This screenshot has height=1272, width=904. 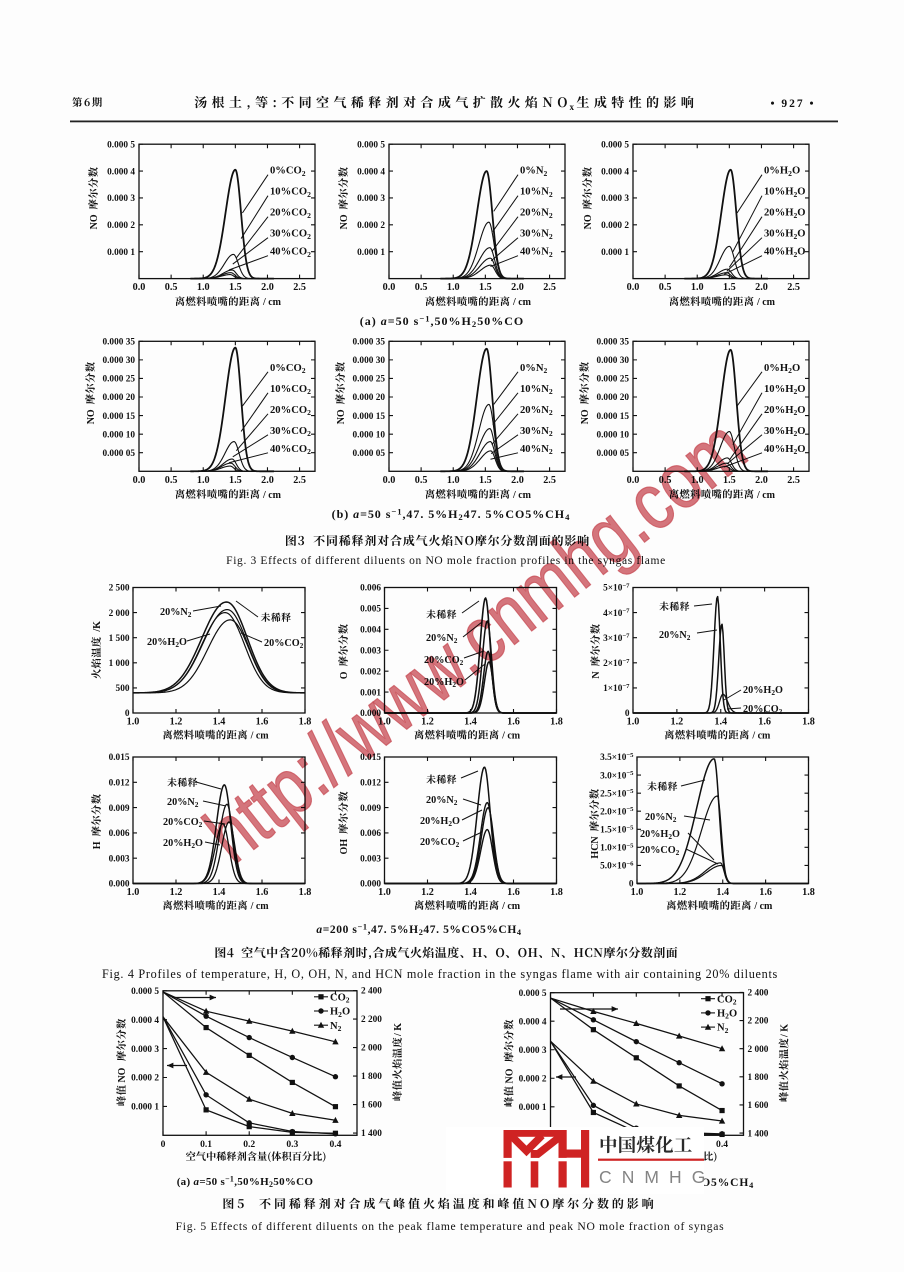 What do you see at coordinates (344, 847) in the screenshot?
I see `svg-text: OH` at bounding box center [344, 847].